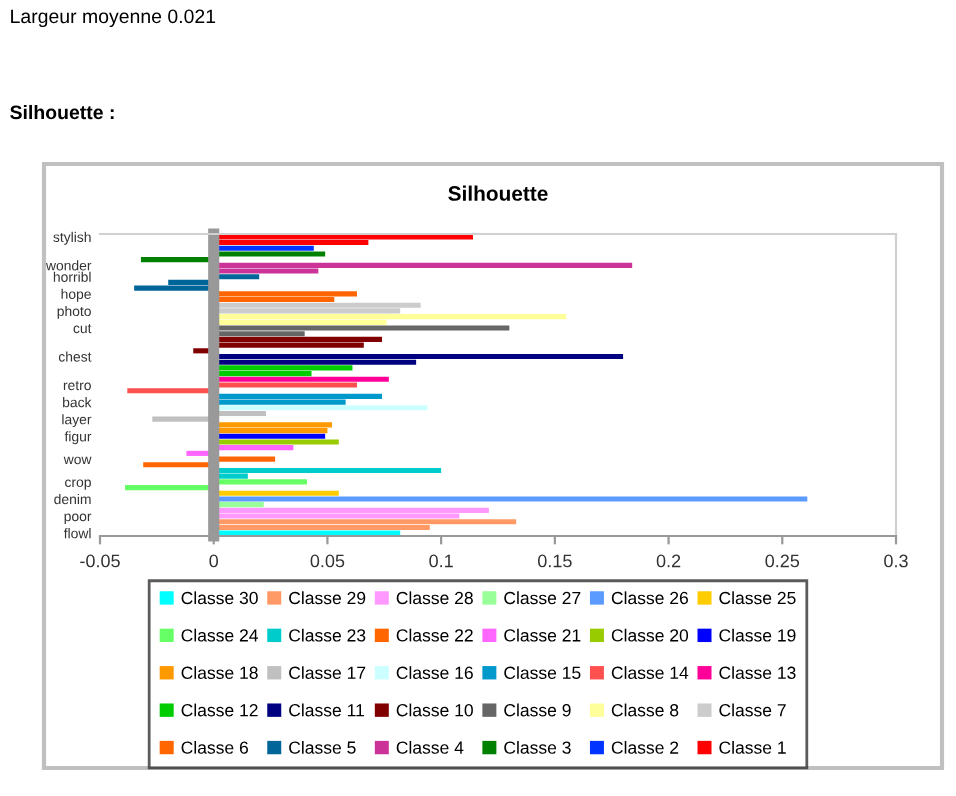  What do you see at coordinates (554, 561) in the screenshot?
I see `x-tick-label: 0.15` at bounding box center [554, 561].